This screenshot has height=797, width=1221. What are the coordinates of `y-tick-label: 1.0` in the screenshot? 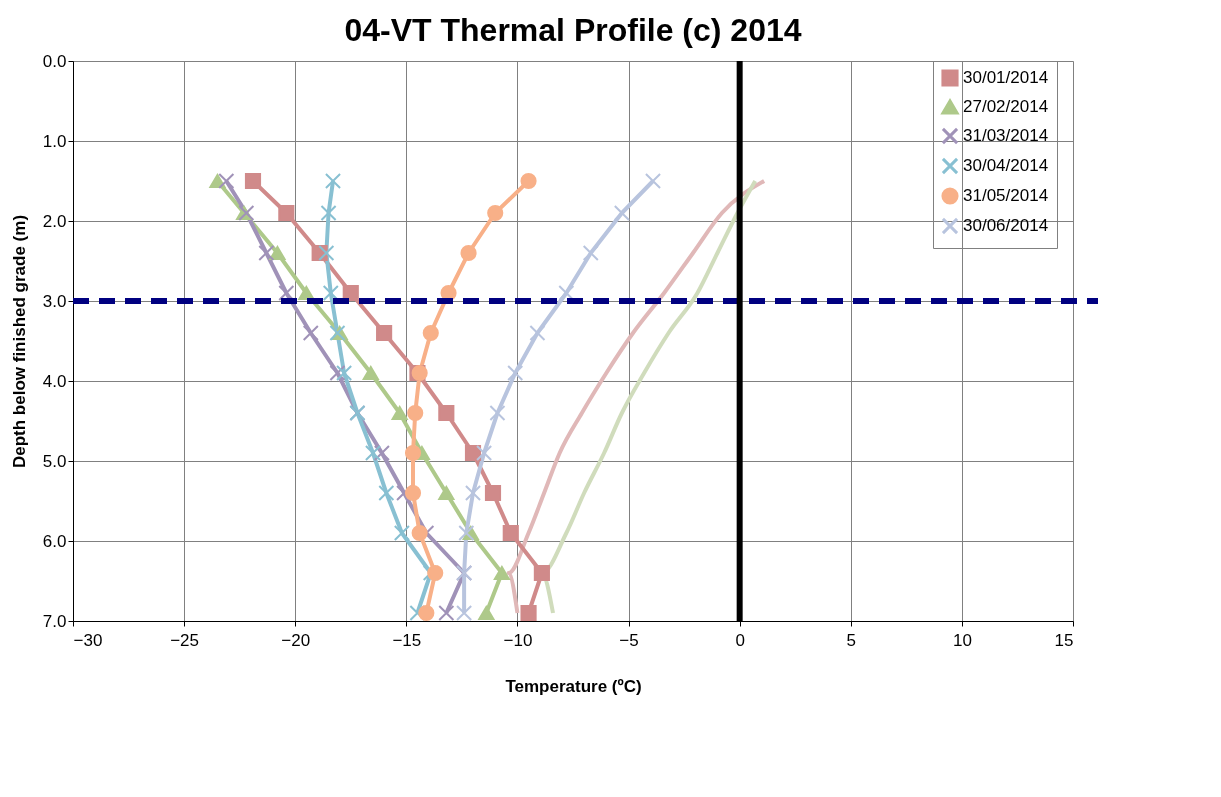 It's located at (54, 141).